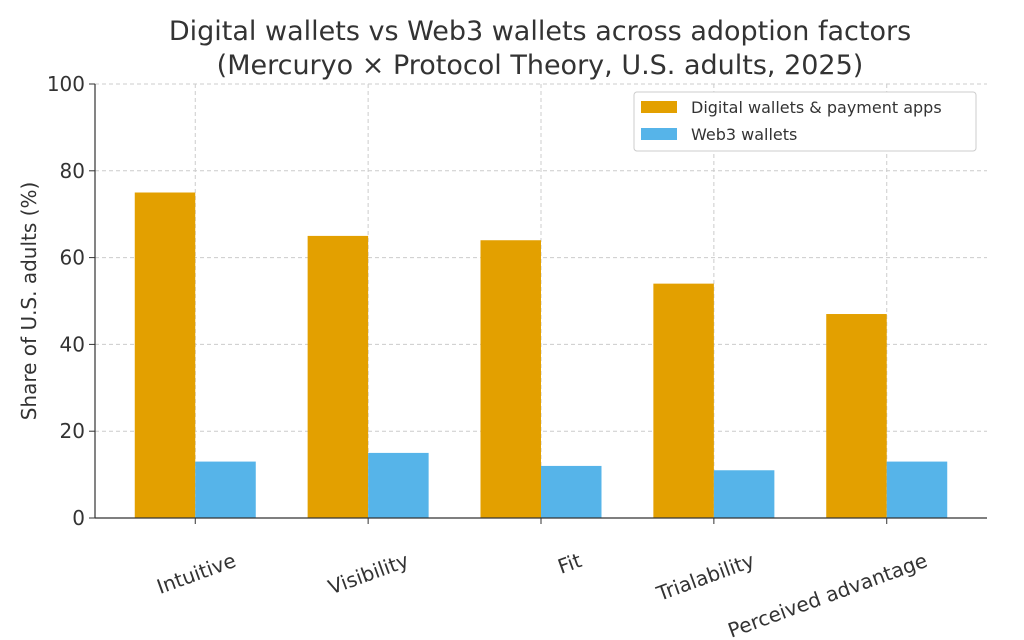 This screenshot has height=640, width=1024. Describe the element at coordinates (72, 171) in the screenshot. I see `y-tick-label: 80` at that location.